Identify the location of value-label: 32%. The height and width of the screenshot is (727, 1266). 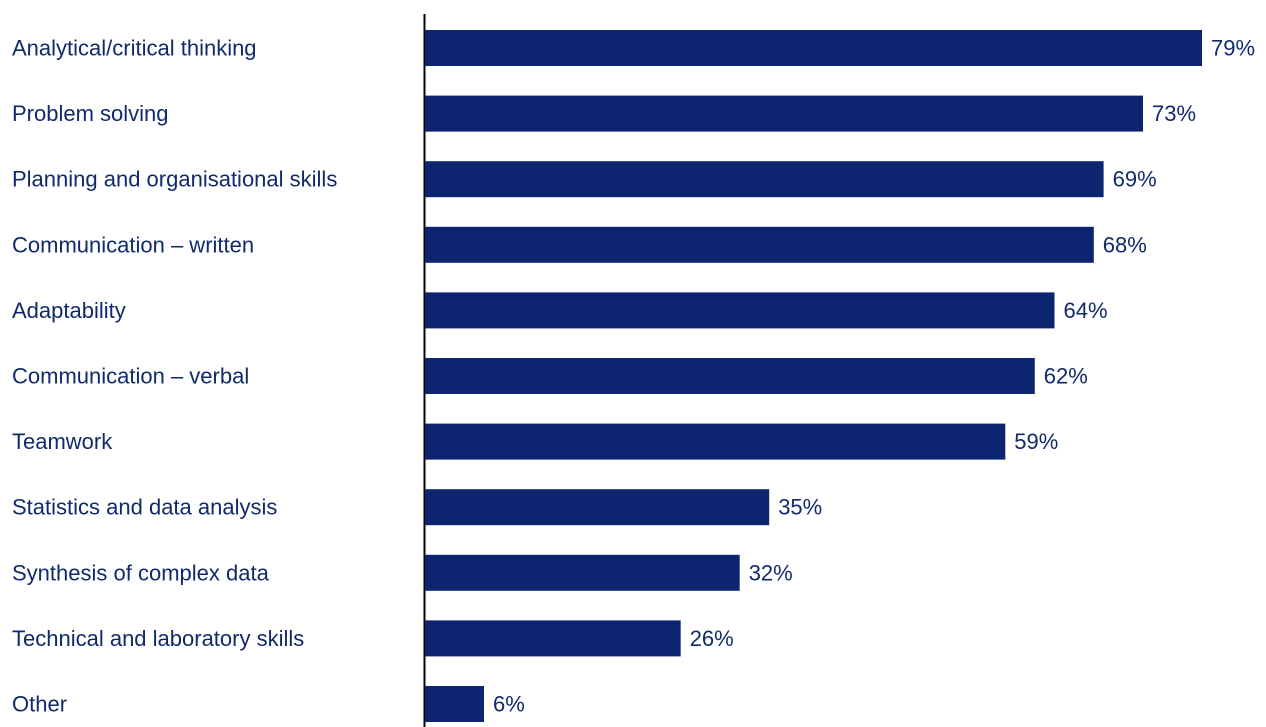
(771, 572).